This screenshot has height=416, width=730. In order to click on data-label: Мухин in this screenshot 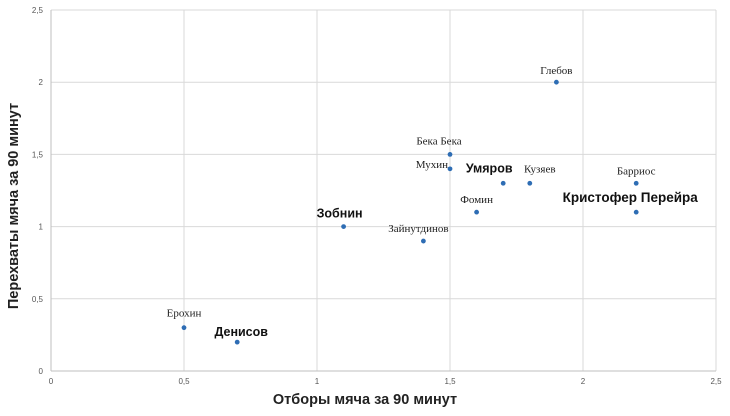, I will do `click(432, 165)`.